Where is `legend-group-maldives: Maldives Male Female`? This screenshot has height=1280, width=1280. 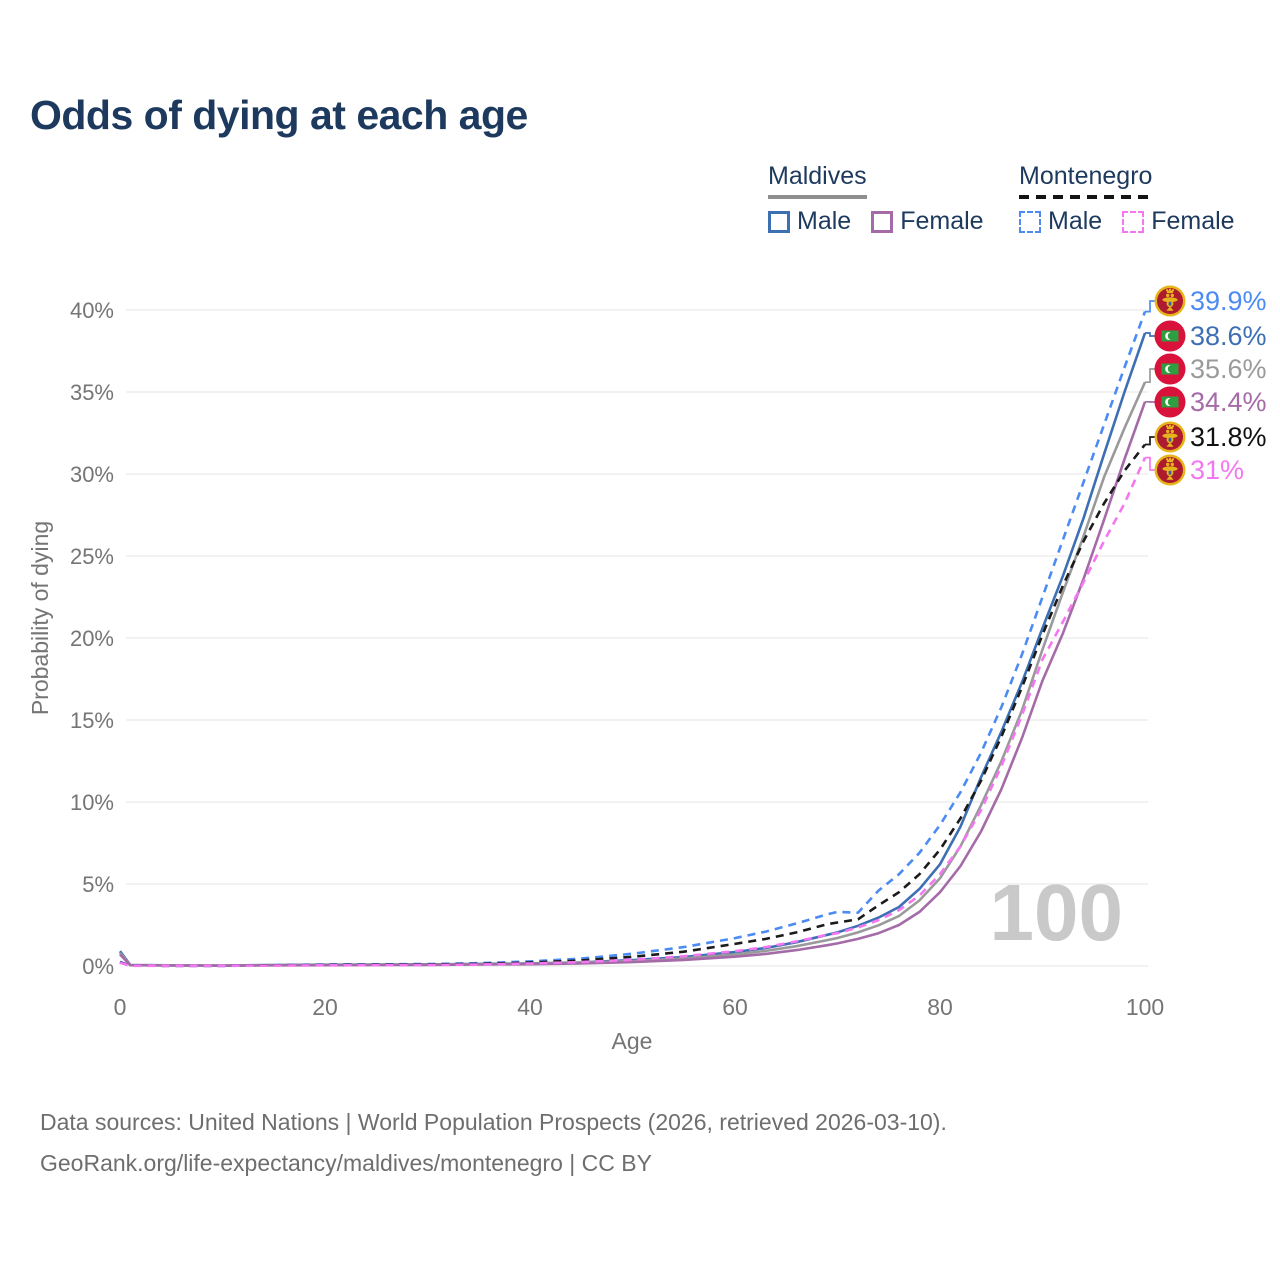 legend-group-maldives: Maldives Male Female is located at coordinates (876, 199).